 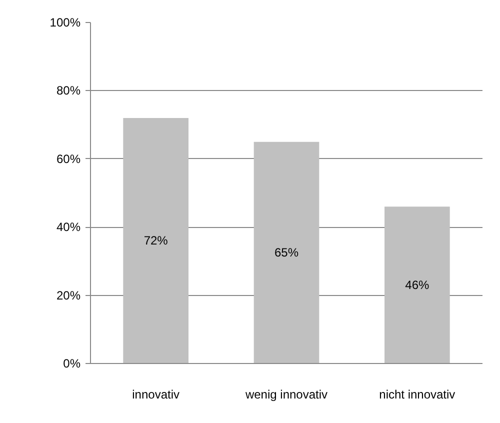 What do you see at coordinates (72, 363) in the screenshot?
I see `y-tick-label: 0%` at bounding box center [72, 363].